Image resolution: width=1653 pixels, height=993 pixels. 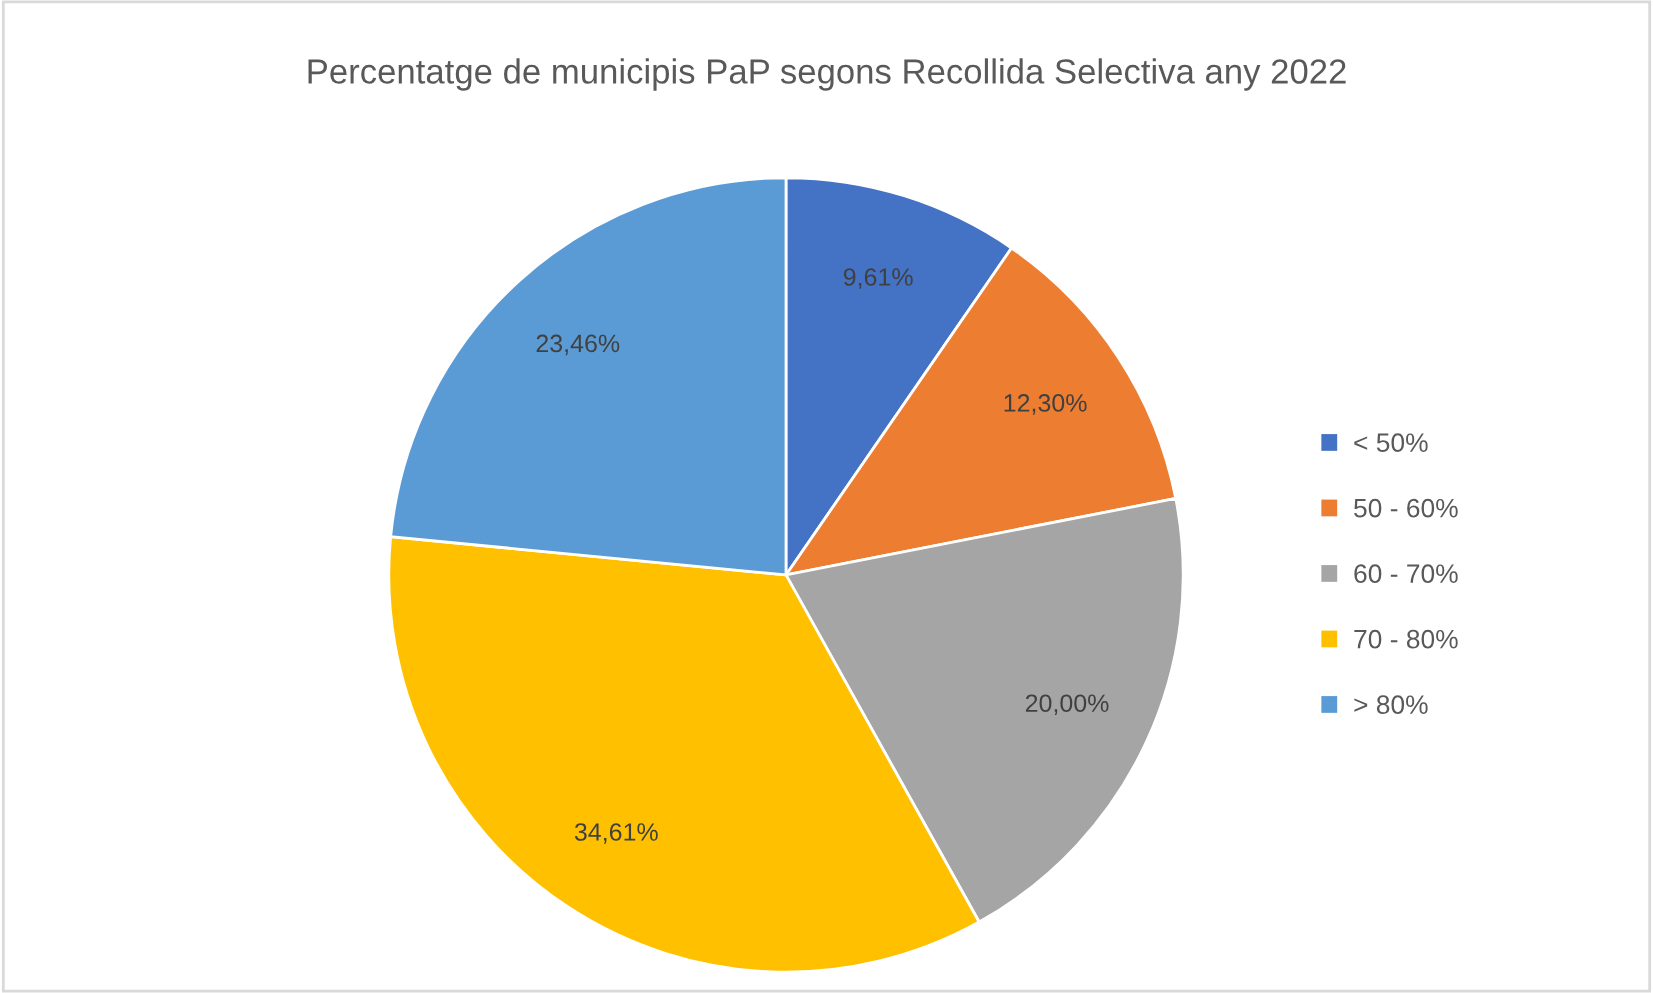 What do you see at coordinates (827, 74) in the screenshot?
I see `chart-title: Percentatge de municipis PaP segons Recollida Selectiva any 2022` at bounding box center [827, 74].